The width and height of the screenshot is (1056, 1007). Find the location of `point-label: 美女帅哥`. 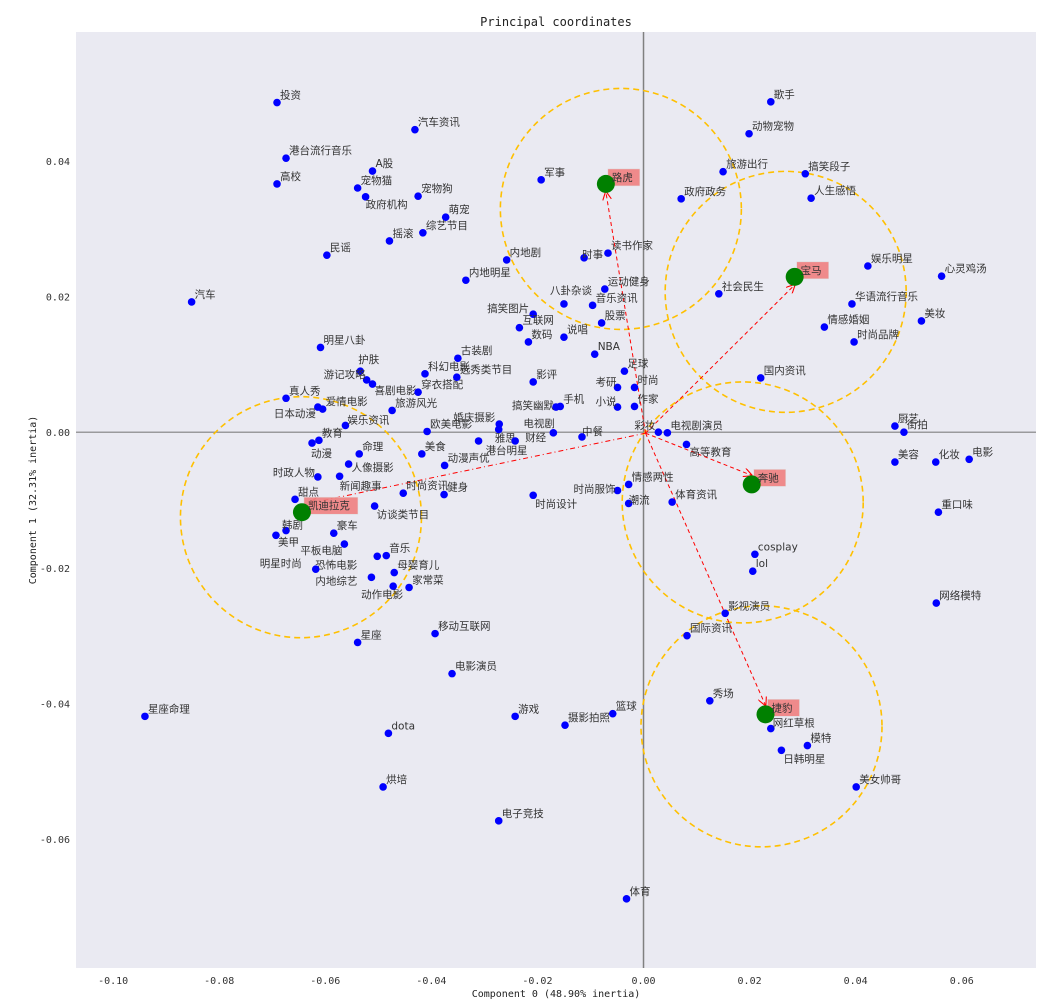

point-label: 美女帅哥 is located at coordinates (880, 779).